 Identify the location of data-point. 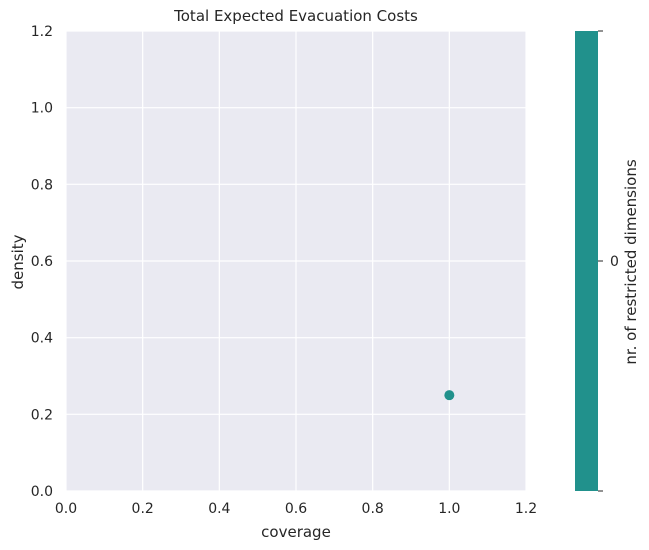
(449, 395).